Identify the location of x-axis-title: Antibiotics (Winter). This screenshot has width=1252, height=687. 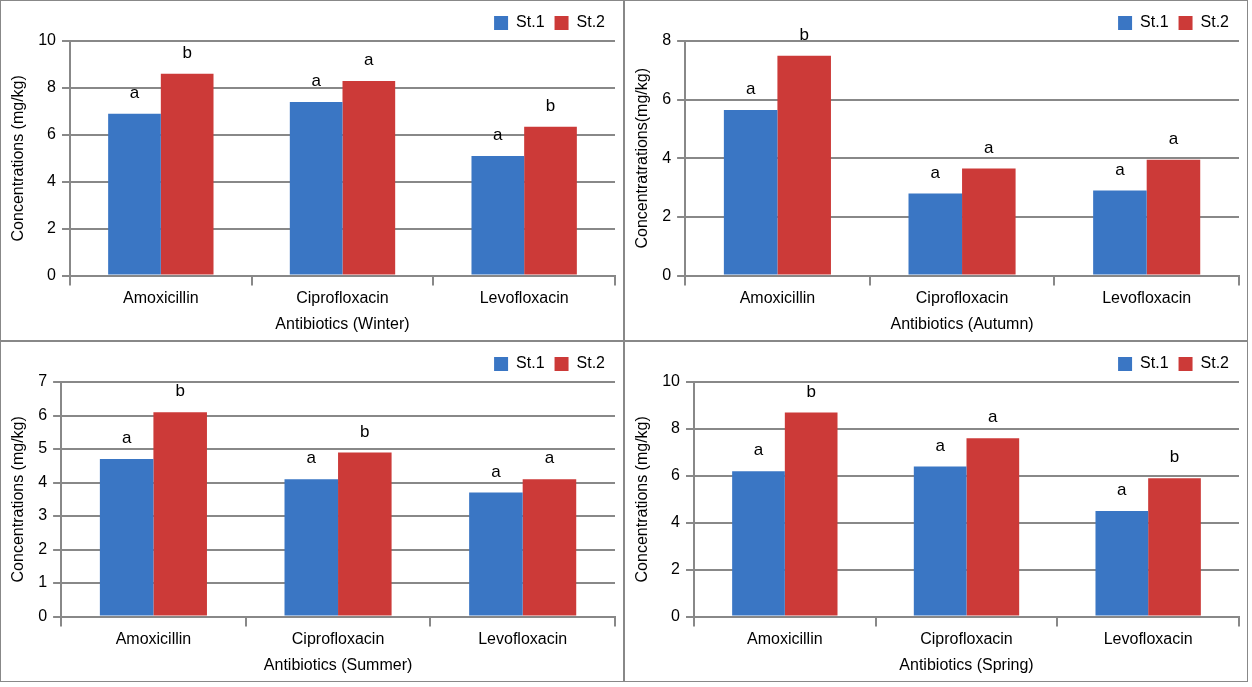
(342, 323).